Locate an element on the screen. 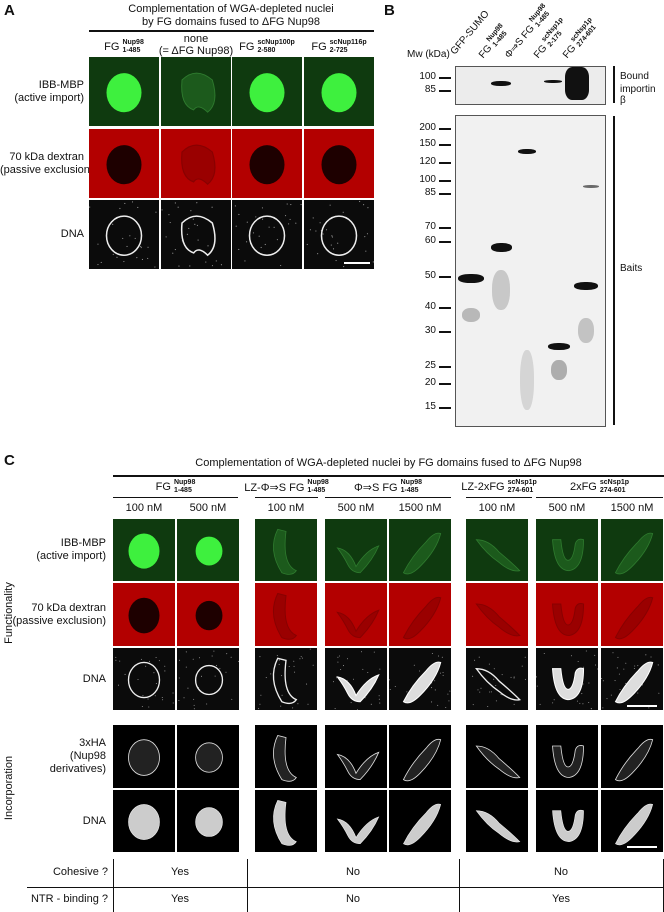  marker-label: 50 is located at coordinates (430, 275).